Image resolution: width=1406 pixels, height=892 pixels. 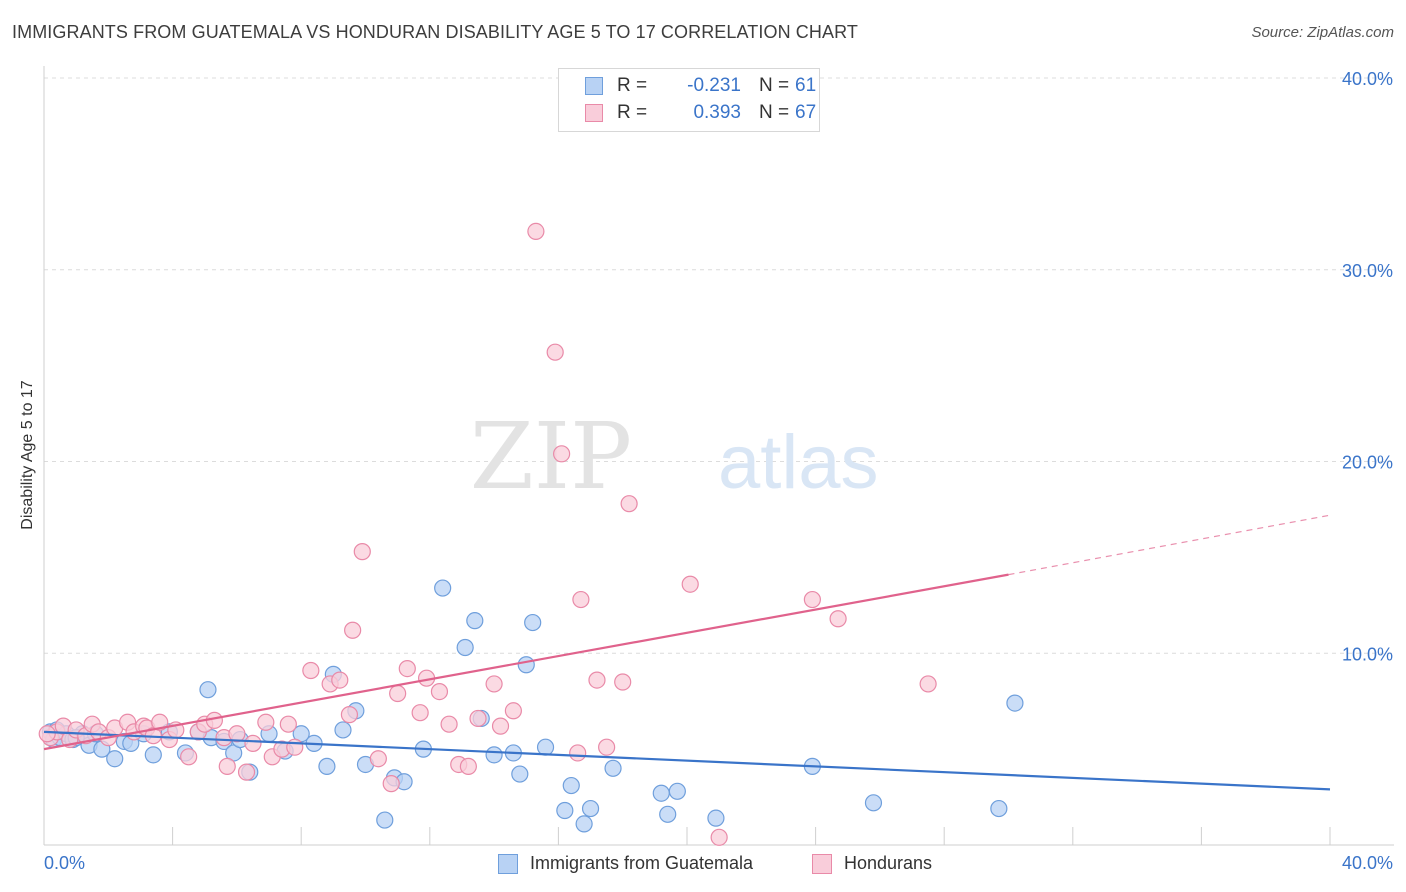 What do you see at coordinates (508, 864) in the screenshot?
I see `bottom-legend-swatch-guatemala` at bounding box center [508, 864].